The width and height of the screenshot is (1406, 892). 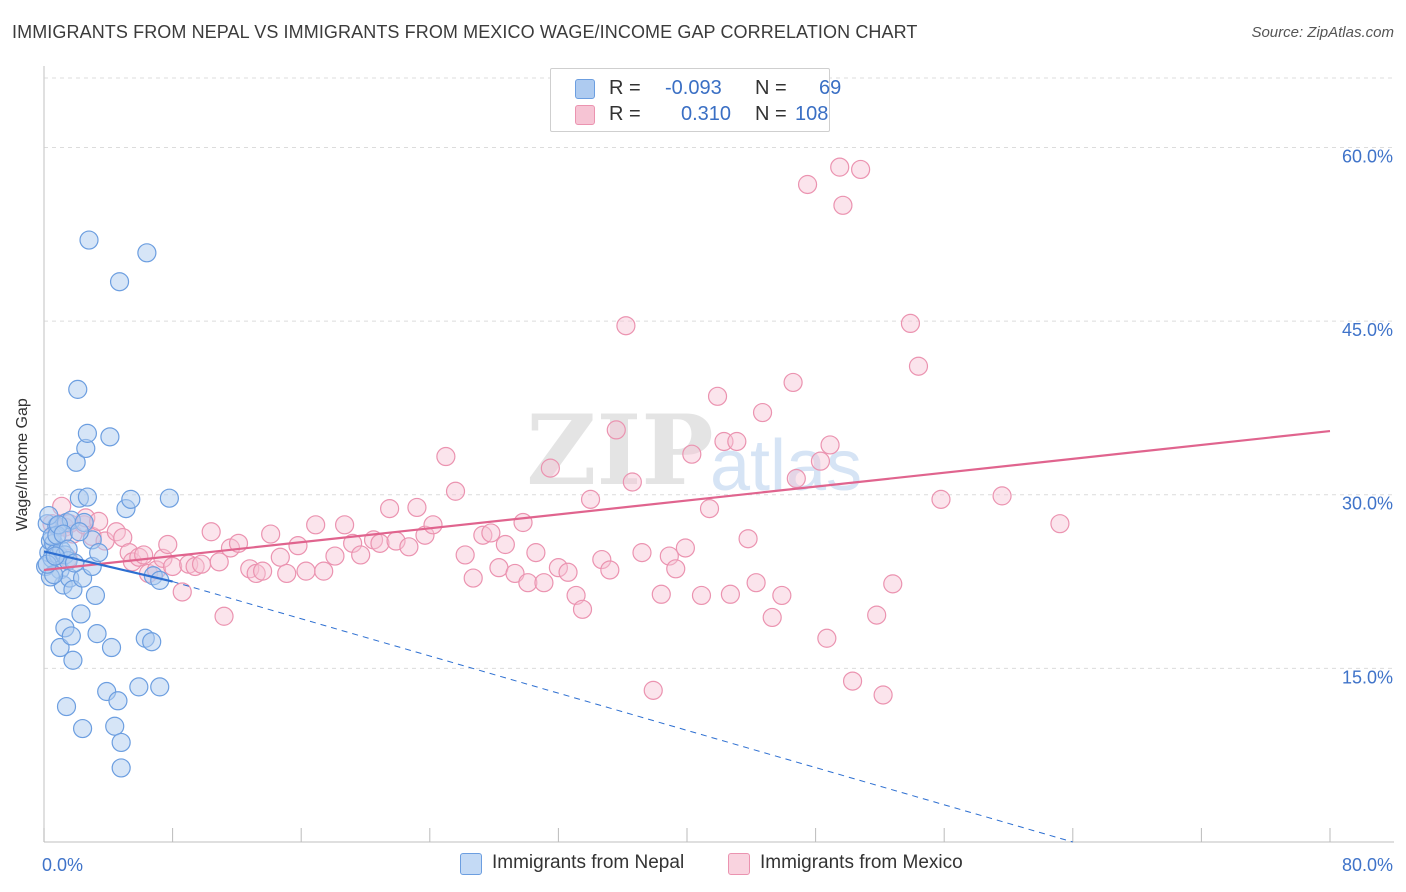 I want to click on n-label: N =, so click(x=771, y=88).